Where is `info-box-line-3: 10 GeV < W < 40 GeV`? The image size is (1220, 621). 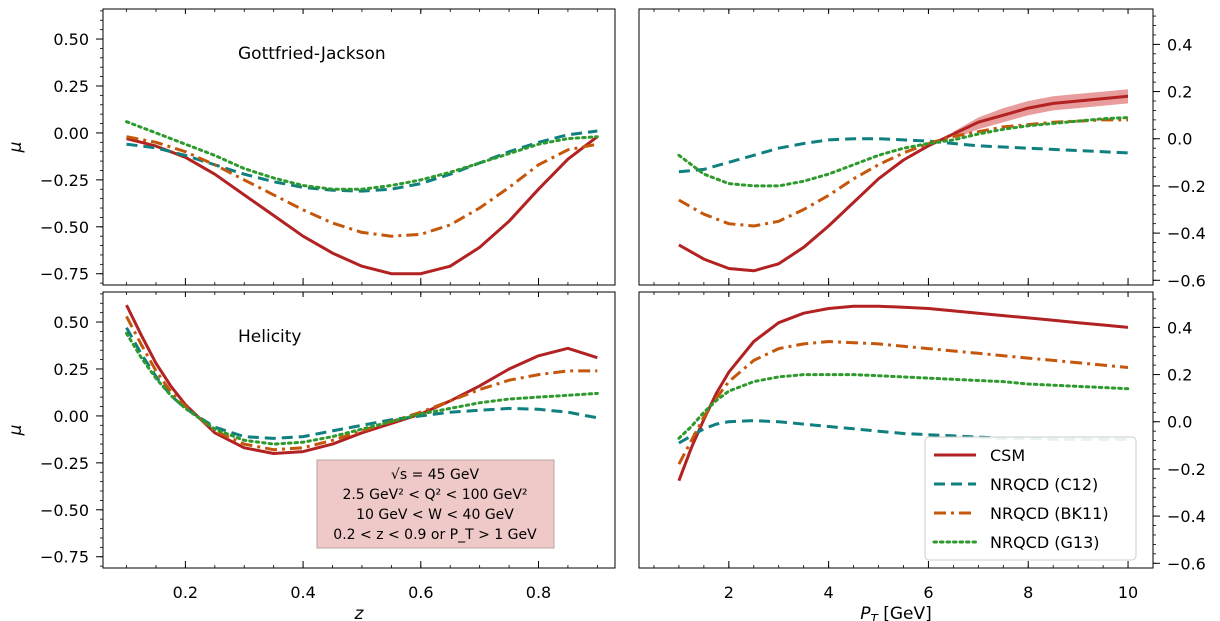 info-box-line-3: 10 GeV < W < 40 GeV is located at coordinates (435, 515).